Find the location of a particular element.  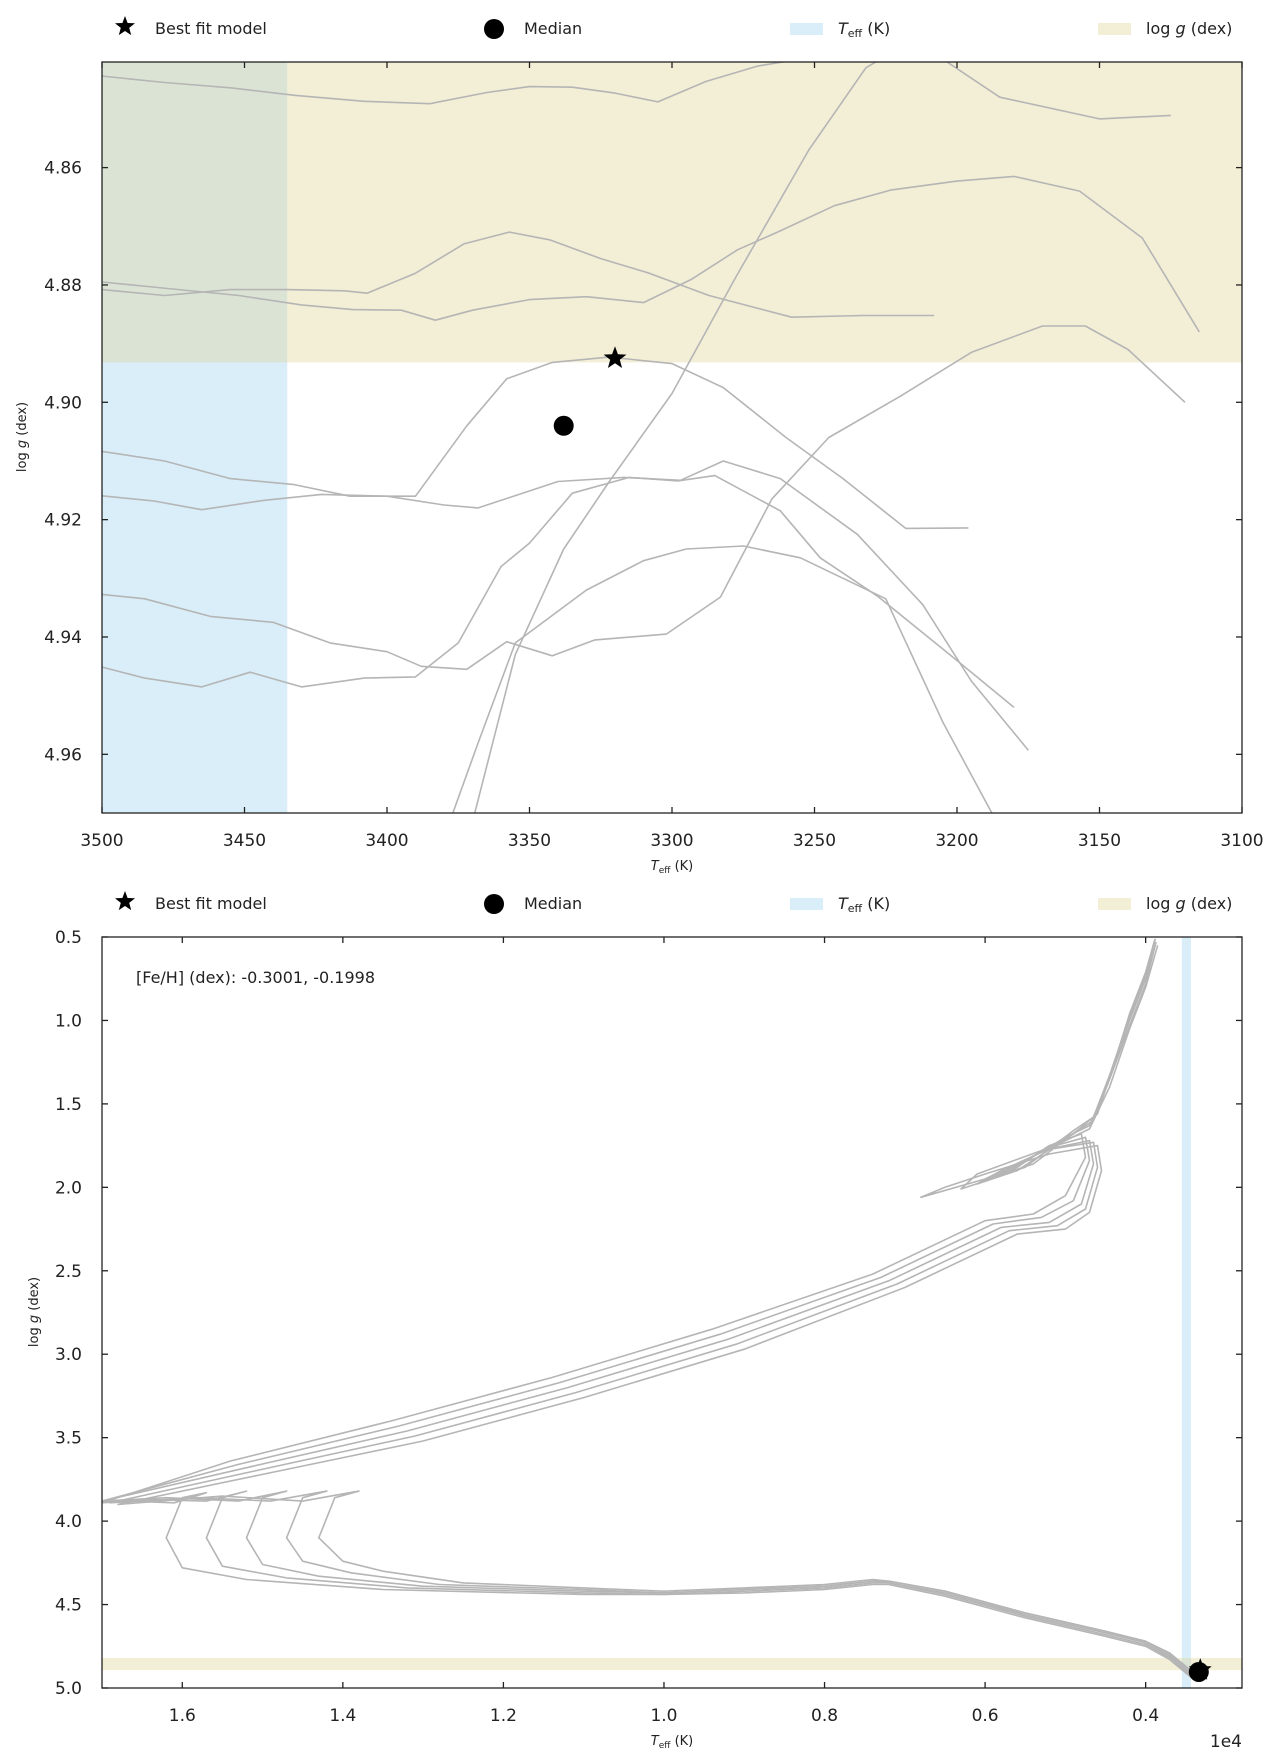

x-tick-label: 3400 is located at coordinates (386, 841).